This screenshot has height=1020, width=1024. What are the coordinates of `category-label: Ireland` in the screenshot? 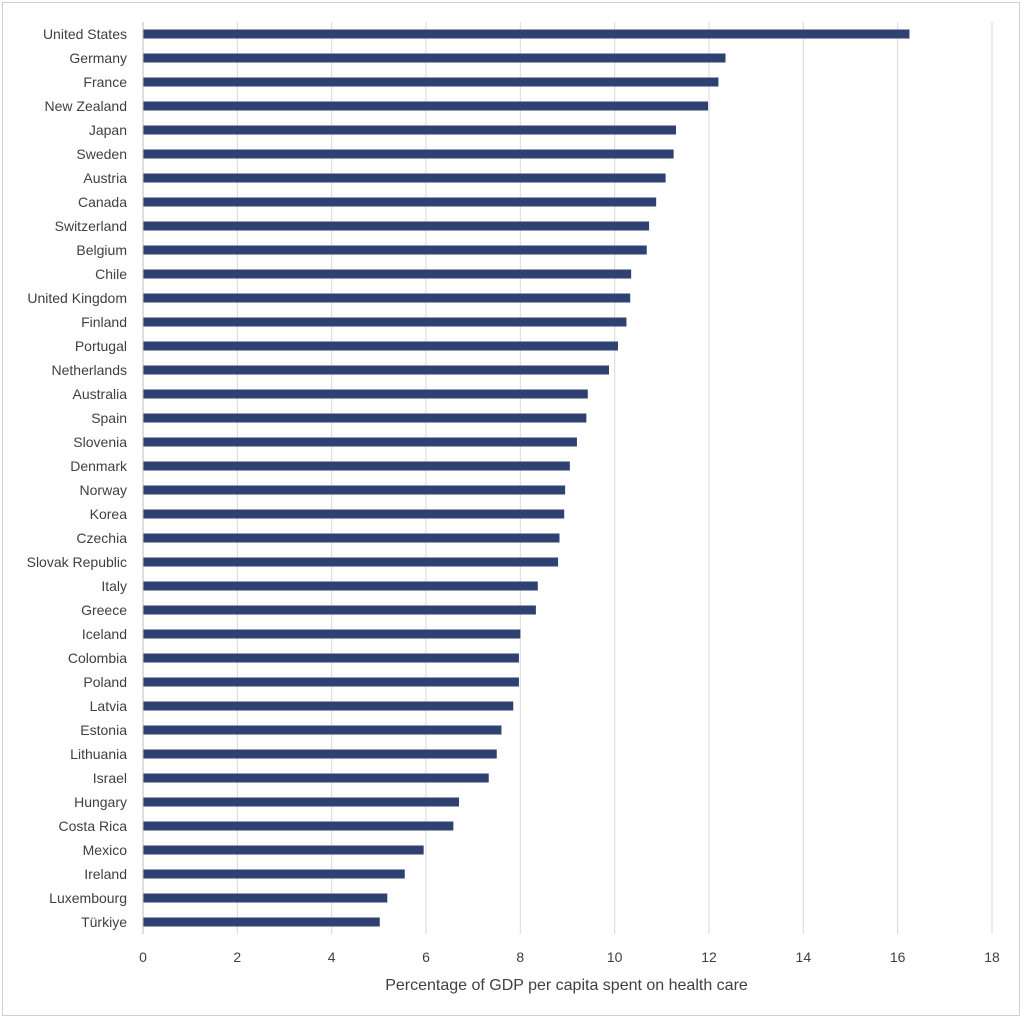 It's located at (105, 874).